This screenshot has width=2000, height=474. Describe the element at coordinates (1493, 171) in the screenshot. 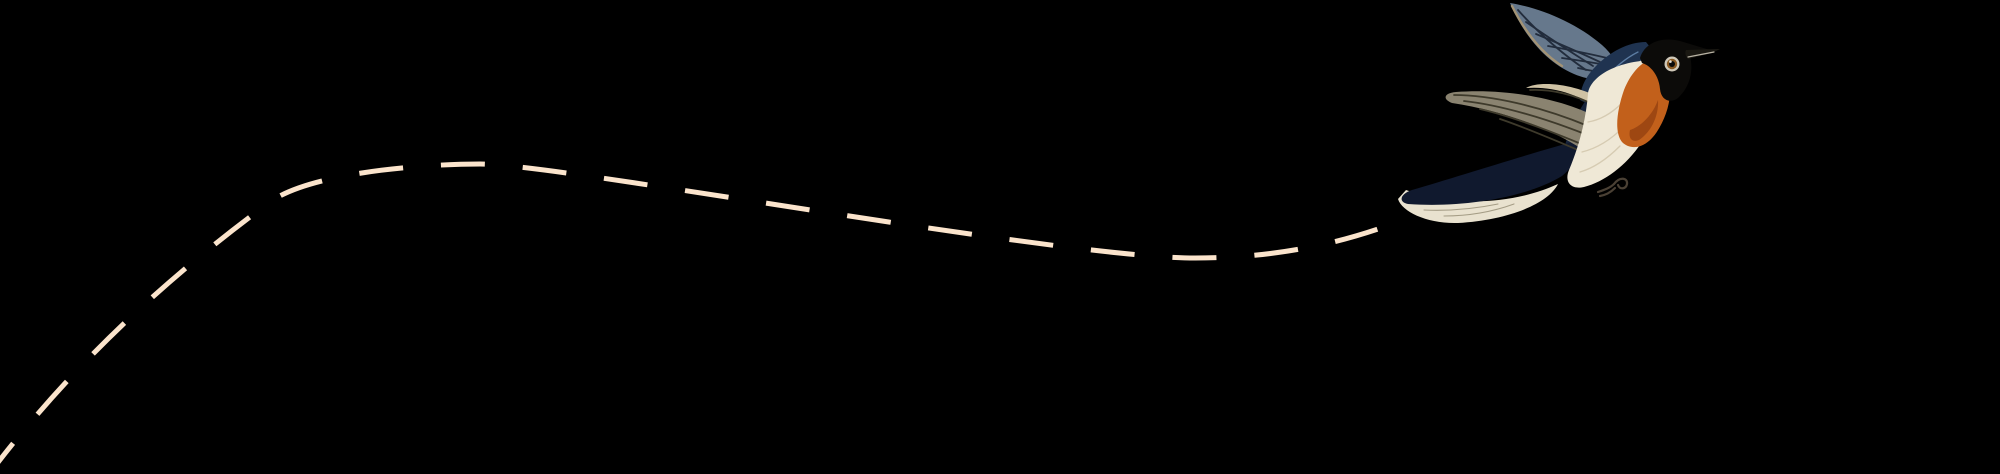

I see `bird-tail` at that location.